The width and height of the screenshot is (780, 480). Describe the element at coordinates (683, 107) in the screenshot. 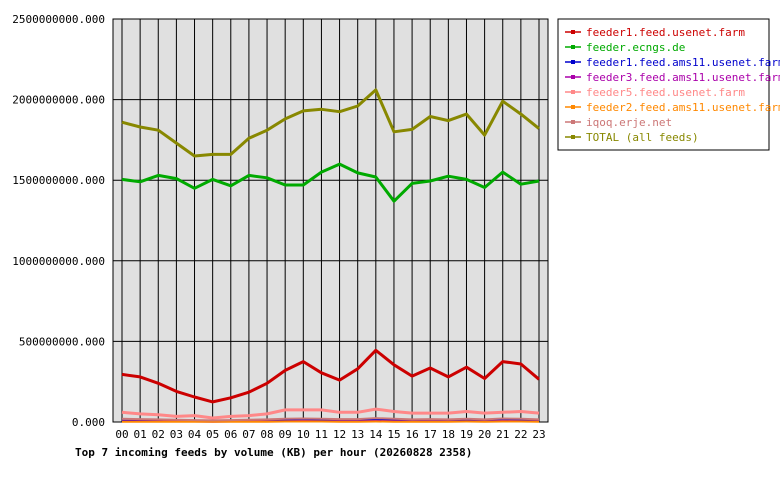

I see `legend-label: feeder2.feed.ams11.usenet.farm` at that location.